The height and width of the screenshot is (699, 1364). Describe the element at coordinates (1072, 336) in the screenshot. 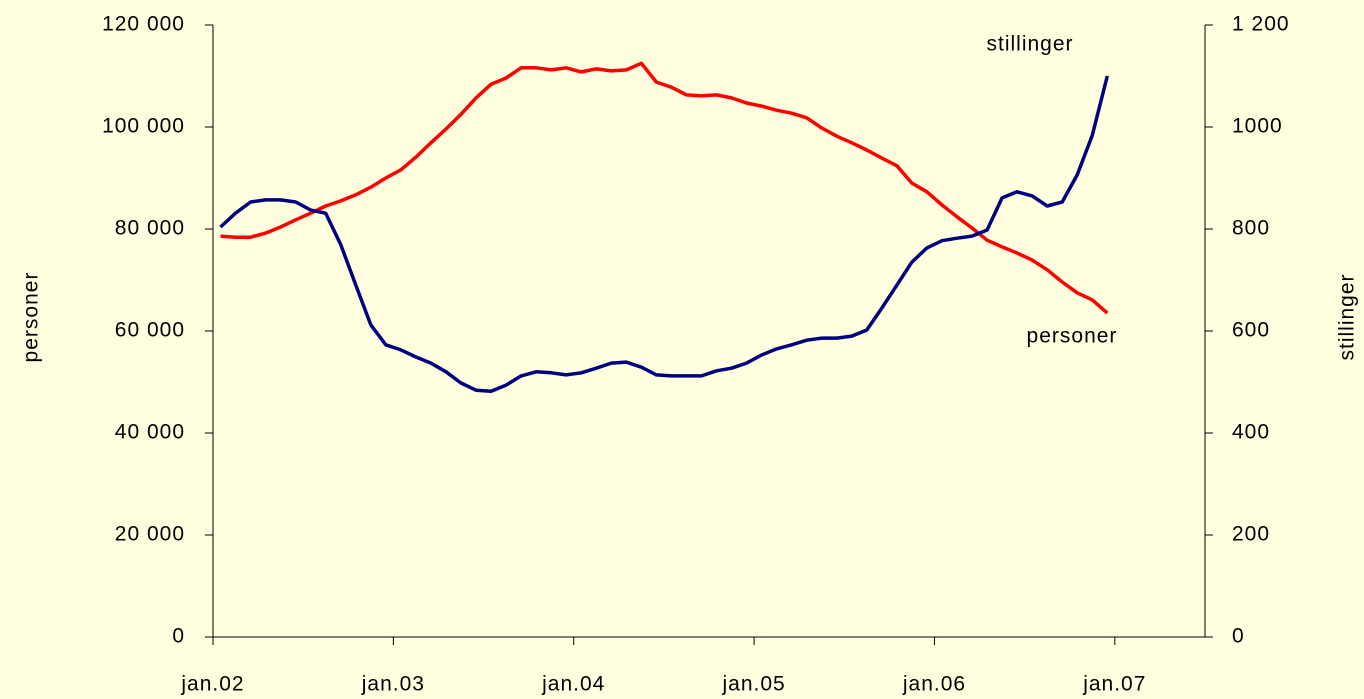

I see `annotation: personer` at that location.